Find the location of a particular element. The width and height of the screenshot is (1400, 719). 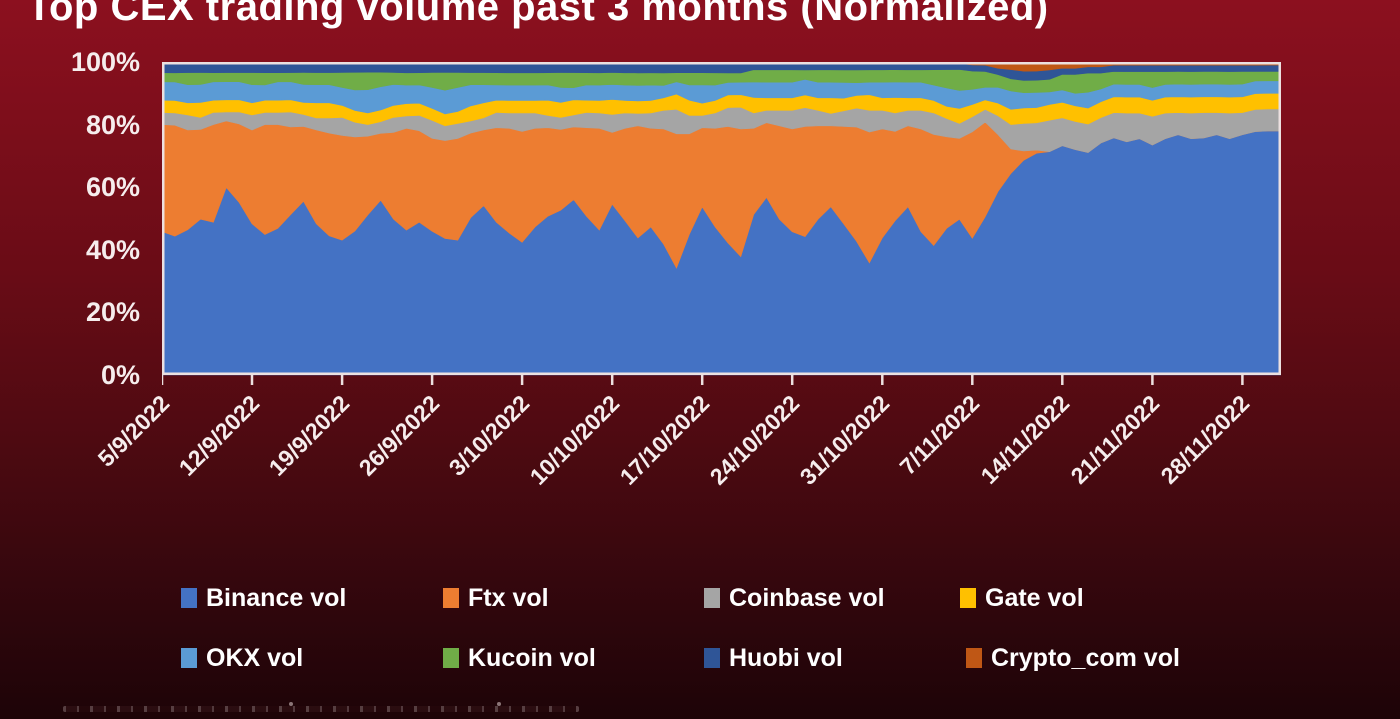

cutoff-caption is located at coordinates (321, 707).